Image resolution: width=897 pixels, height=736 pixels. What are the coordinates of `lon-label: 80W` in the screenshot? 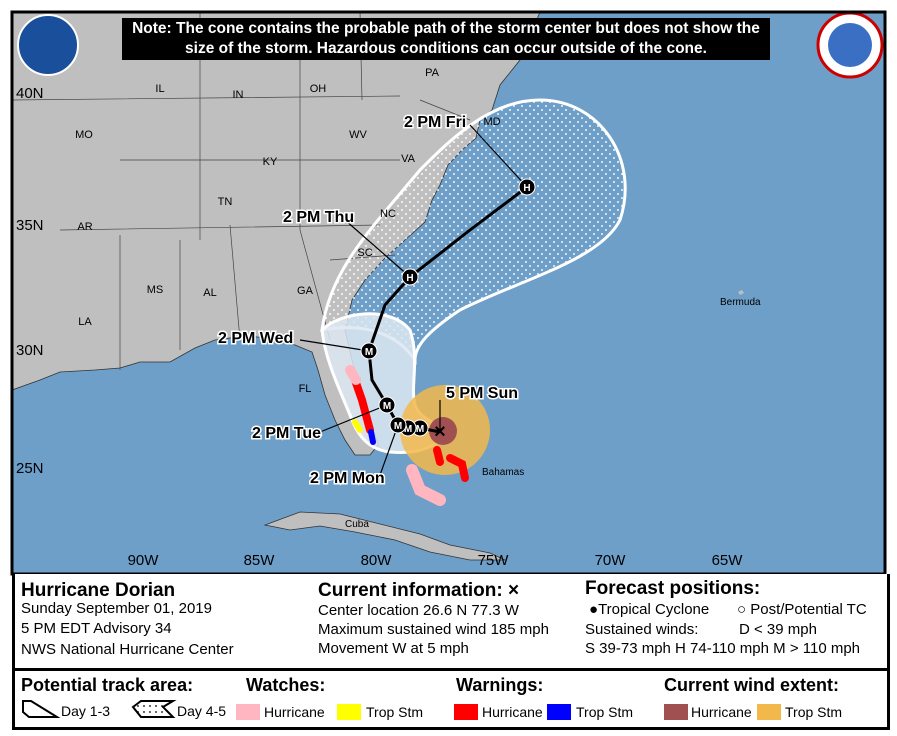 It's located at (377, 560).